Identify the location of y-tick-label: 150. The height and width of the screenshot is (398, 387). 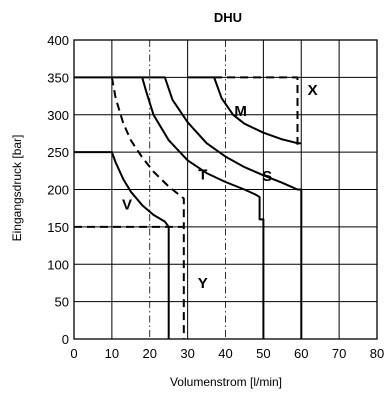
(58, 227).